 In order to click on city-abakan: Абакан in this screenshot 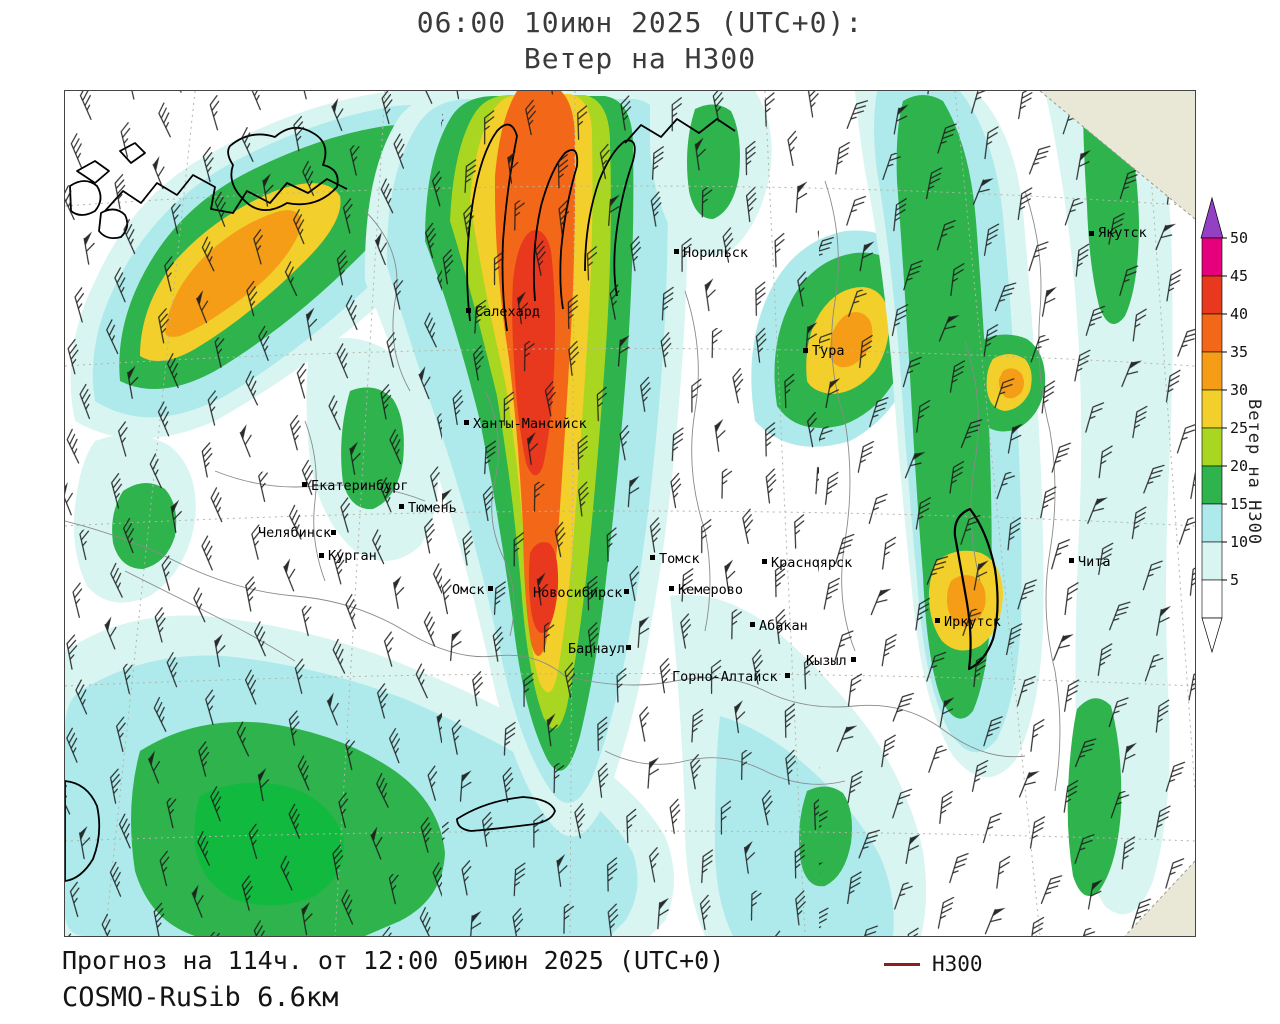, I will do `click(779, 626)`.